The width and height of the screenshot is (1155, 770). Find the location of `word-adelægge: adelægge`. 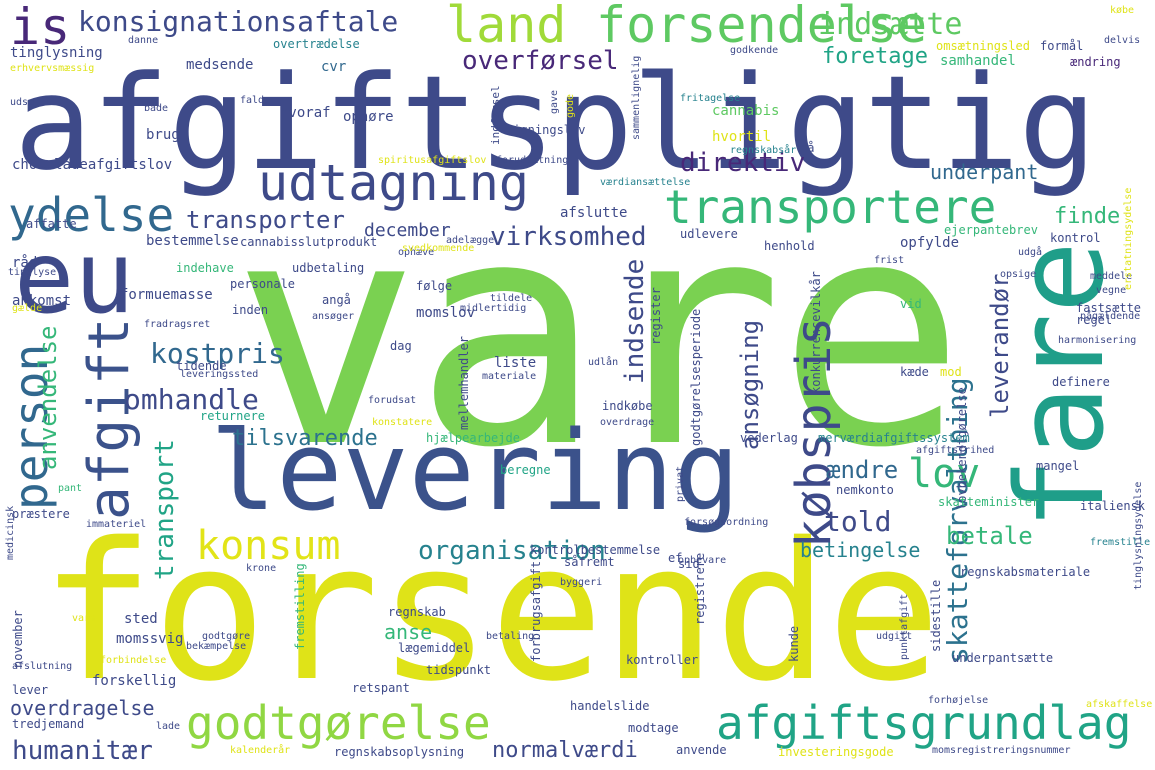

word-adelægge: adelægge is located at coordinates (470, 240).